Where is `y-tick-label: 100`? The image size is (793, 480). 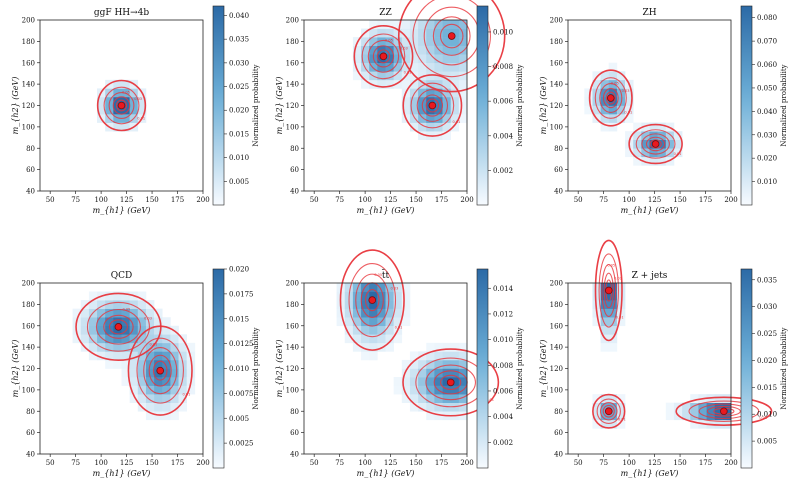 y-tick-label: 100 is located at coordinates (556, 127).